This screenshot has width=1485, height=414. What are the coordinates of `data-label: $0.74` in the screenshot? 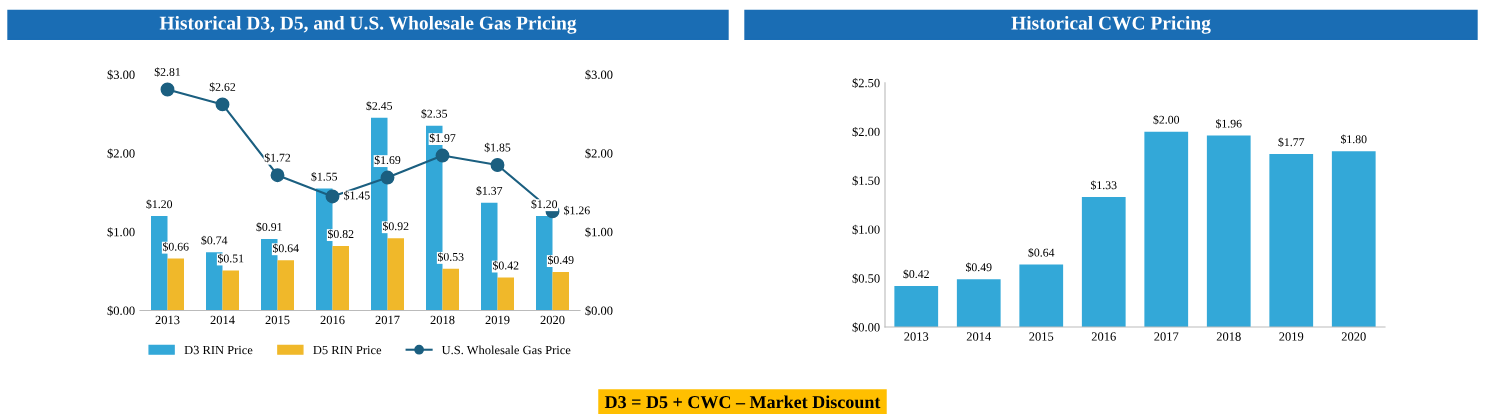 It's located at (214, 240).